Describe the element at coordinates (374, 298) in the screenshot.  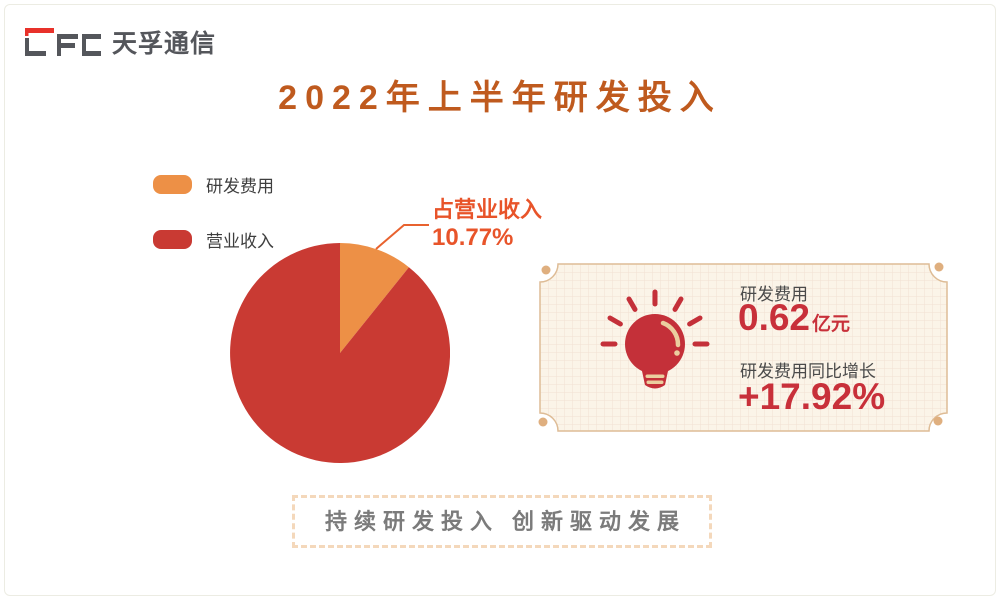
I see `pie-slice-rd-expense` at that location.